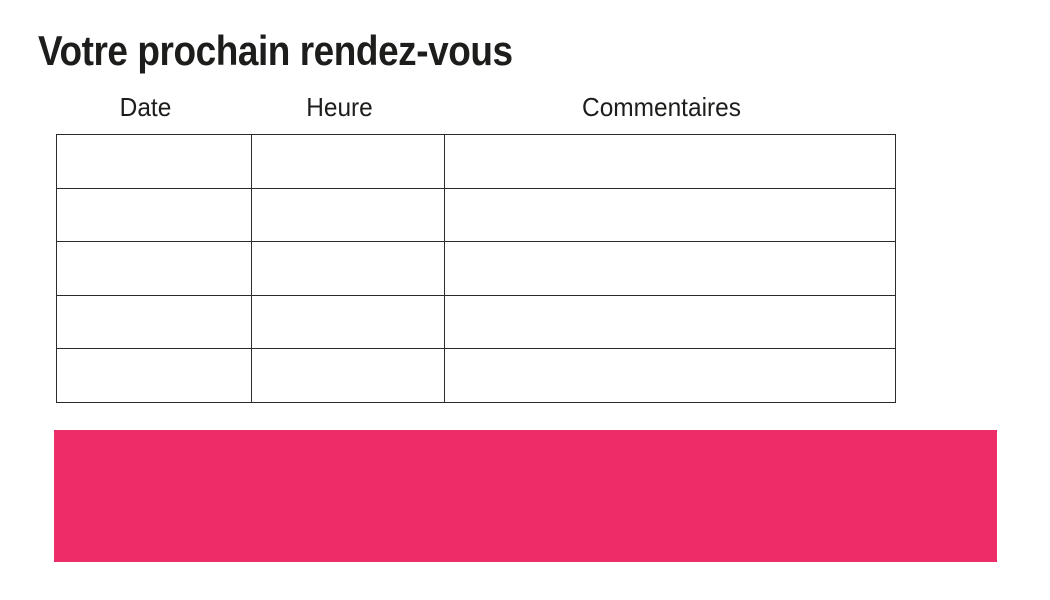 Image resolution: width=1050 pixels, height=600 pixels. What do you see at coordinates (275, 50) in the screenshot?
I see `page-title: Votre prochain rendez-vous` at bounding box center [275, 50].